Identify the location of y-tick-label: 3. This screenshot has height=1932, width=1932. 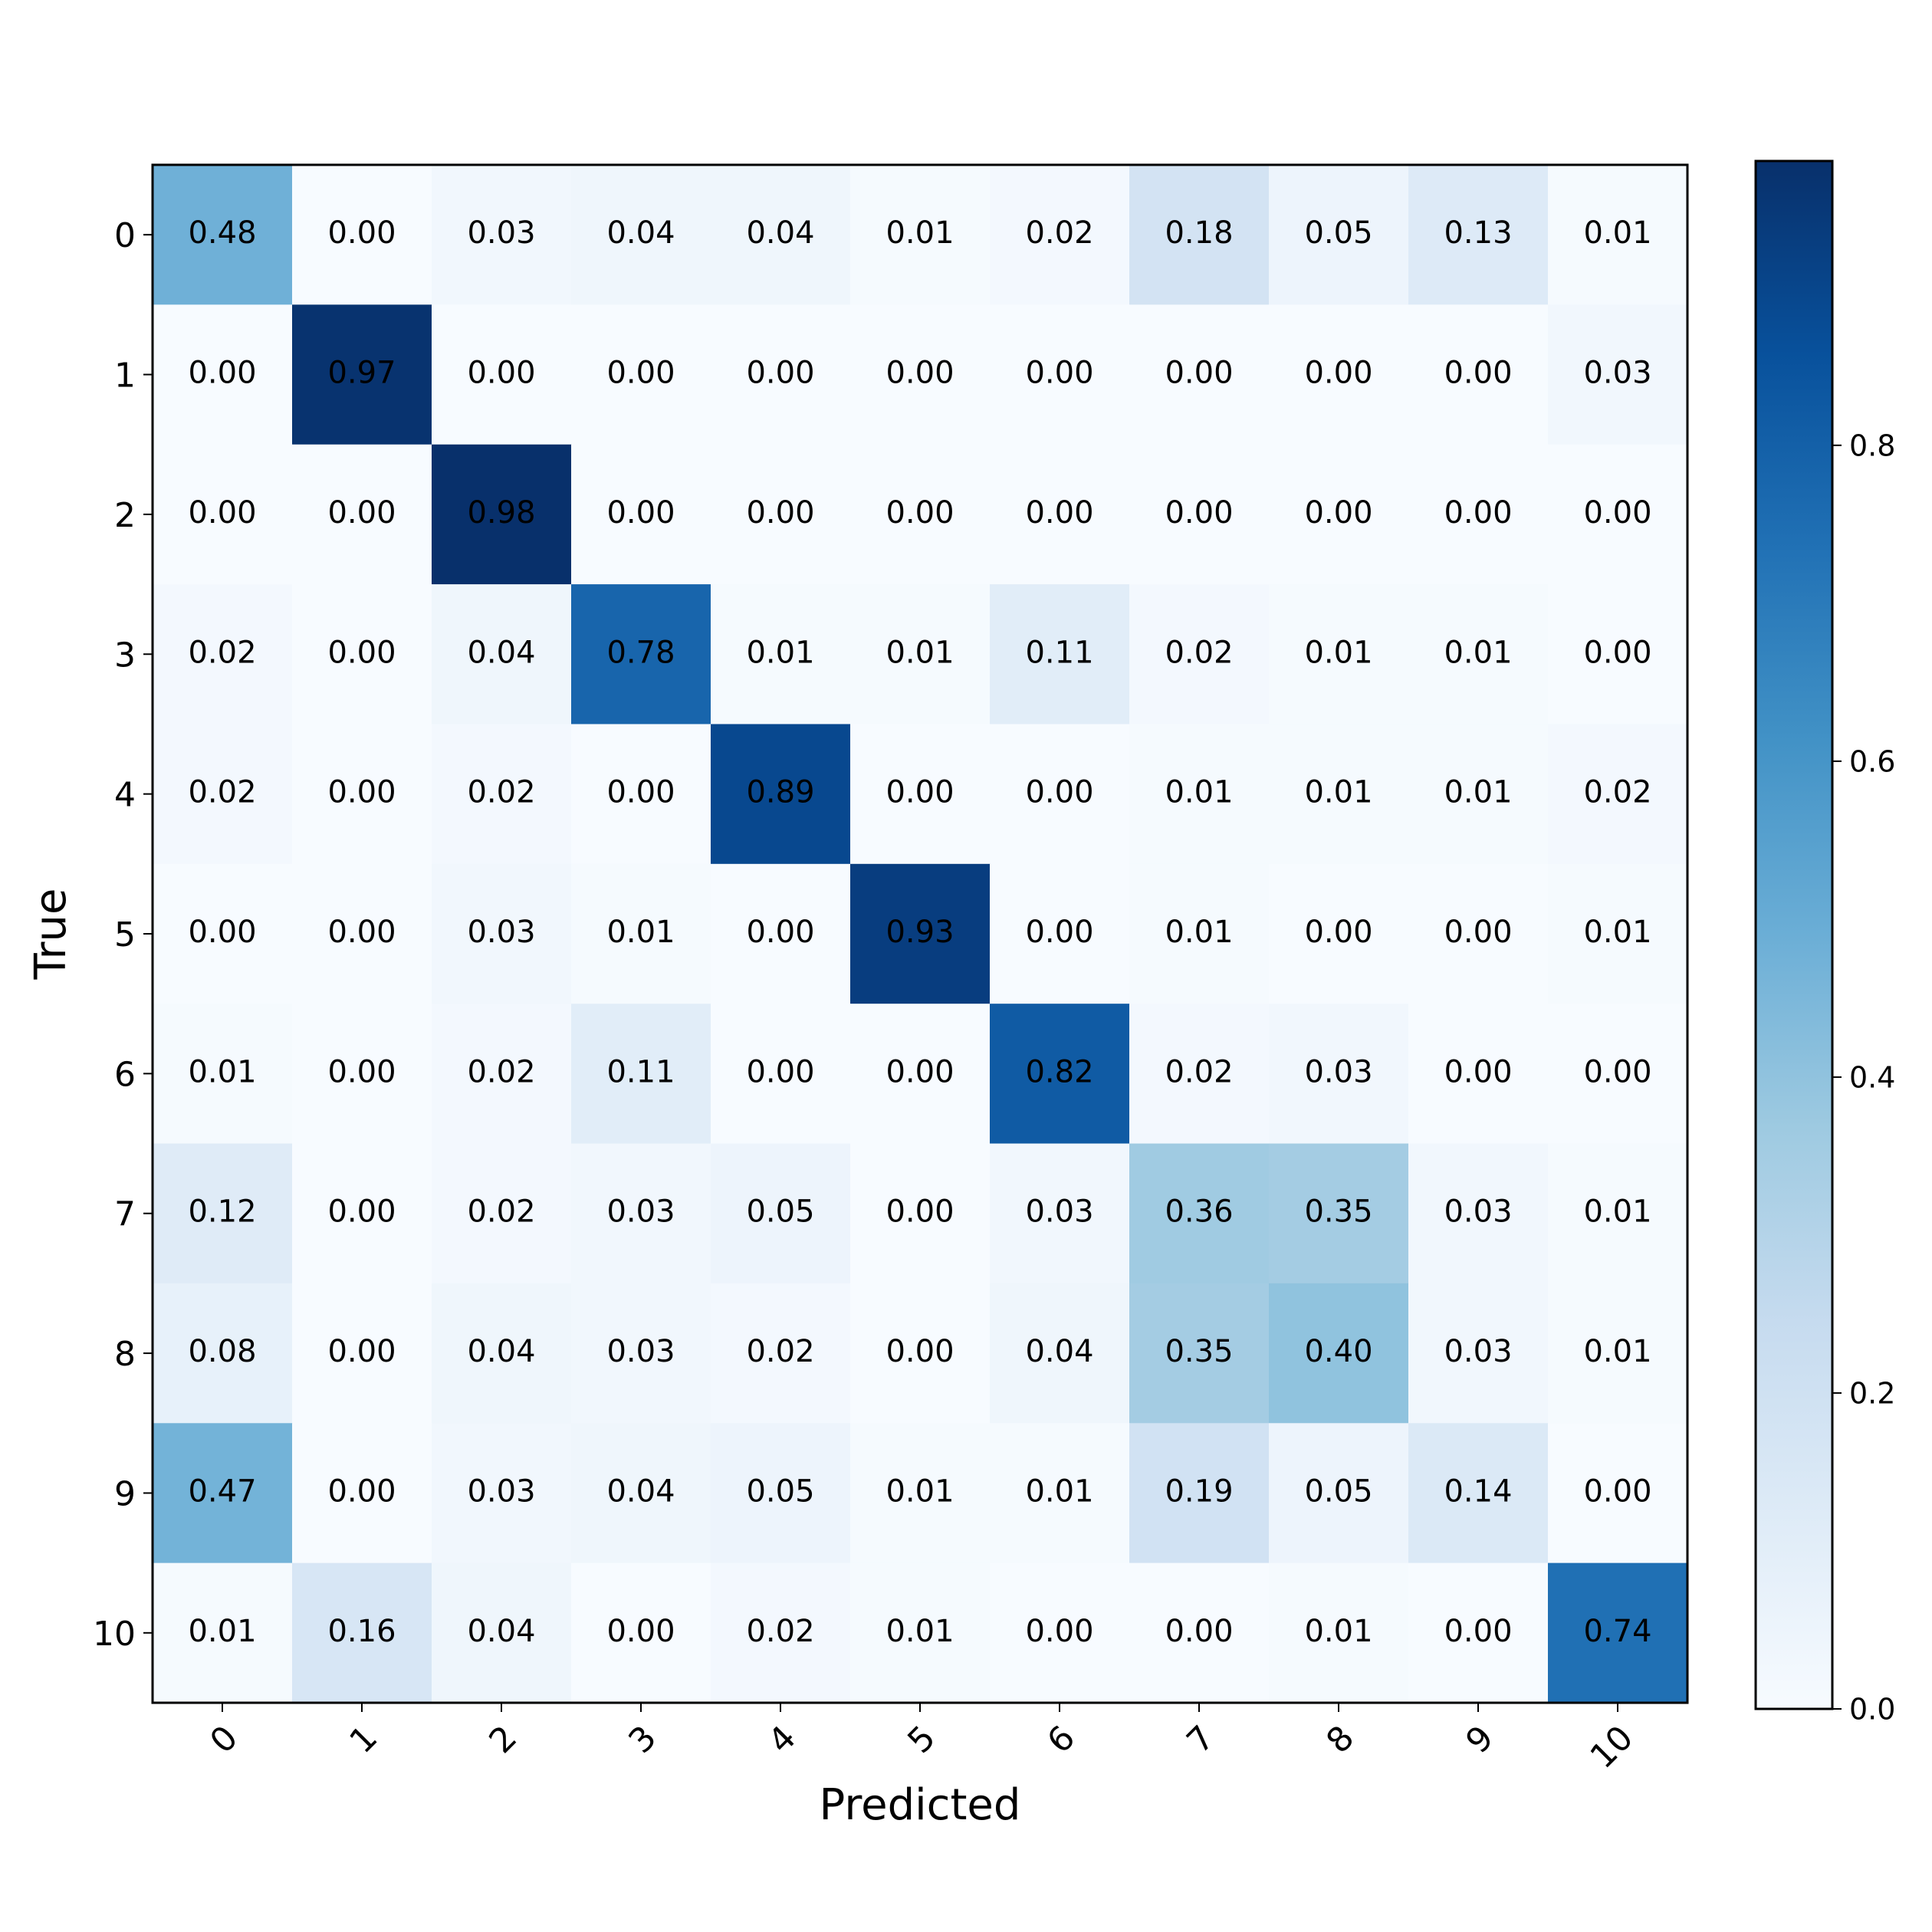
(125, 655).